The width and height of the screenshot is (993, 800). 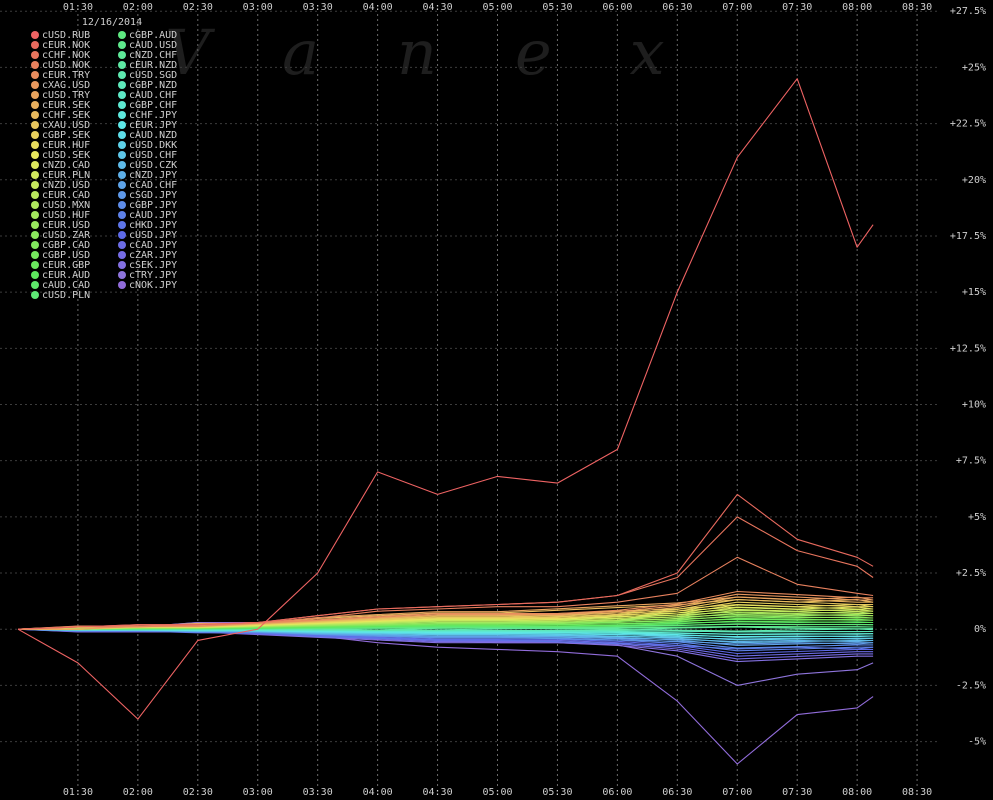 I want to click on legend-label: cHKD.JPY, so click(x=153, y=225).